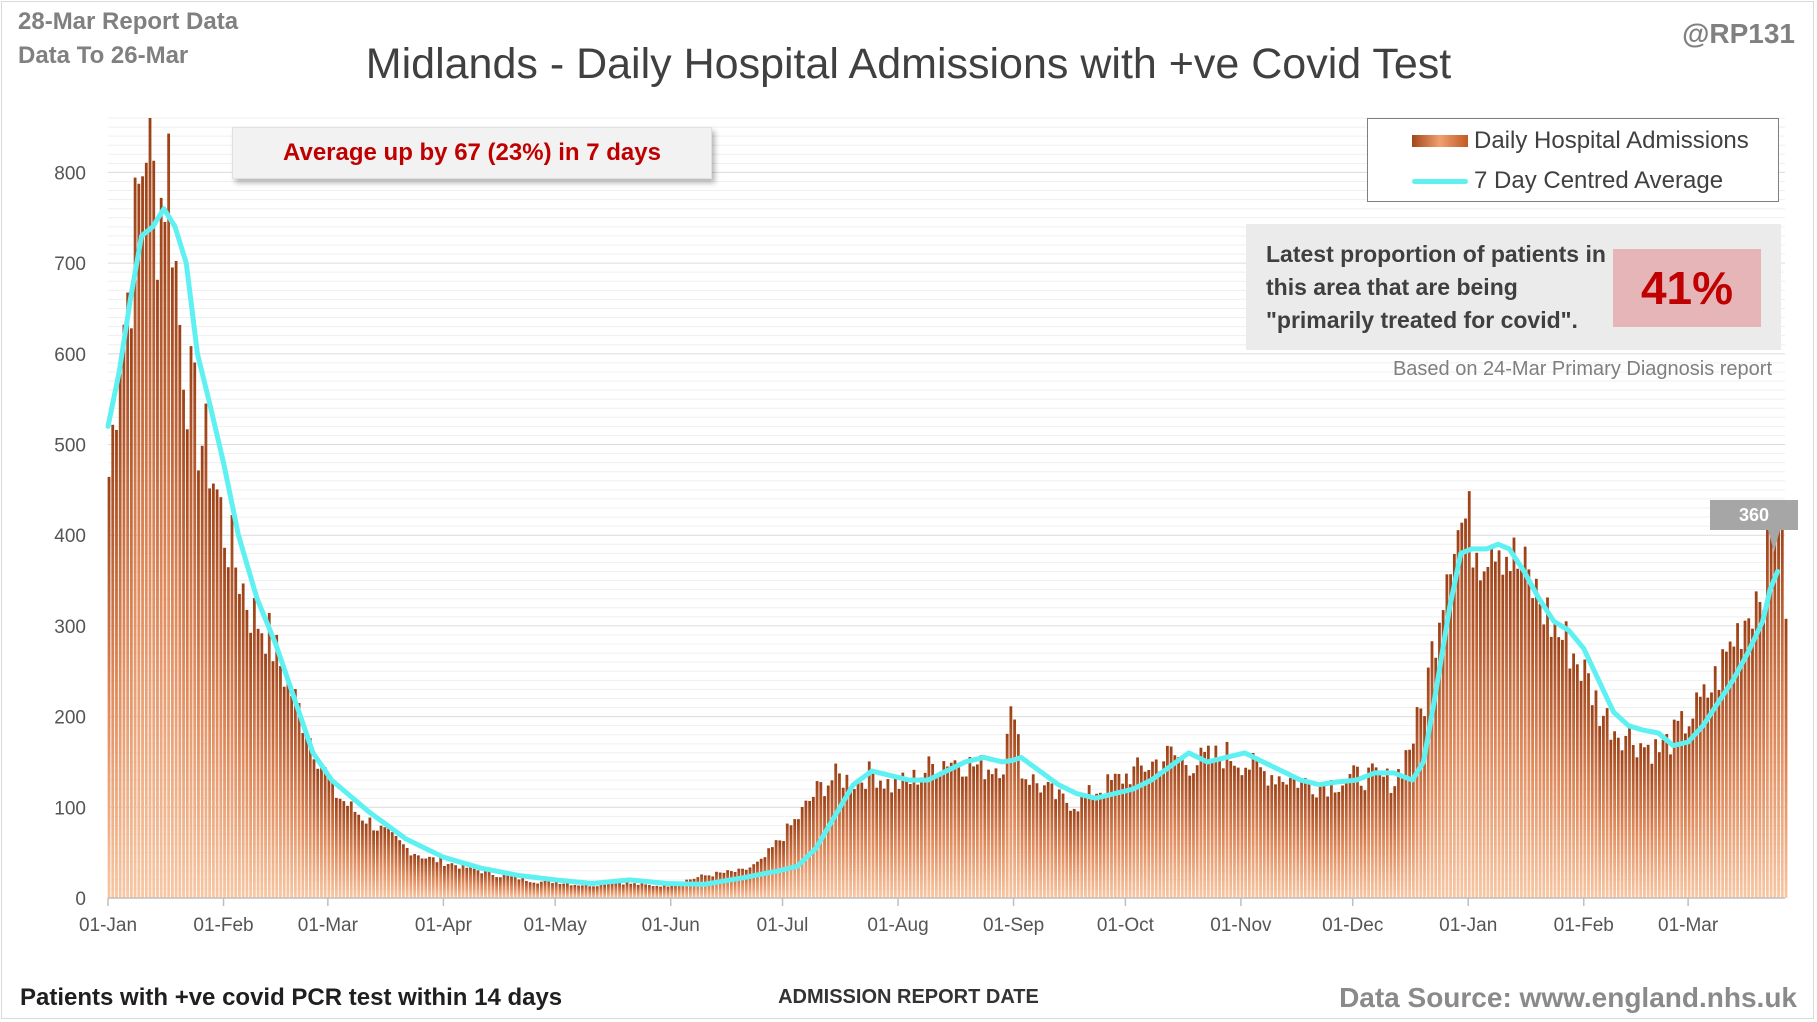 Image resolution: width=1817 pixels, height=1022 pixels. What do you see at coordinates (897, 925) in the screenshot?
I see `x-tick-label: 01-Aug` at bounding box center [897, 925].